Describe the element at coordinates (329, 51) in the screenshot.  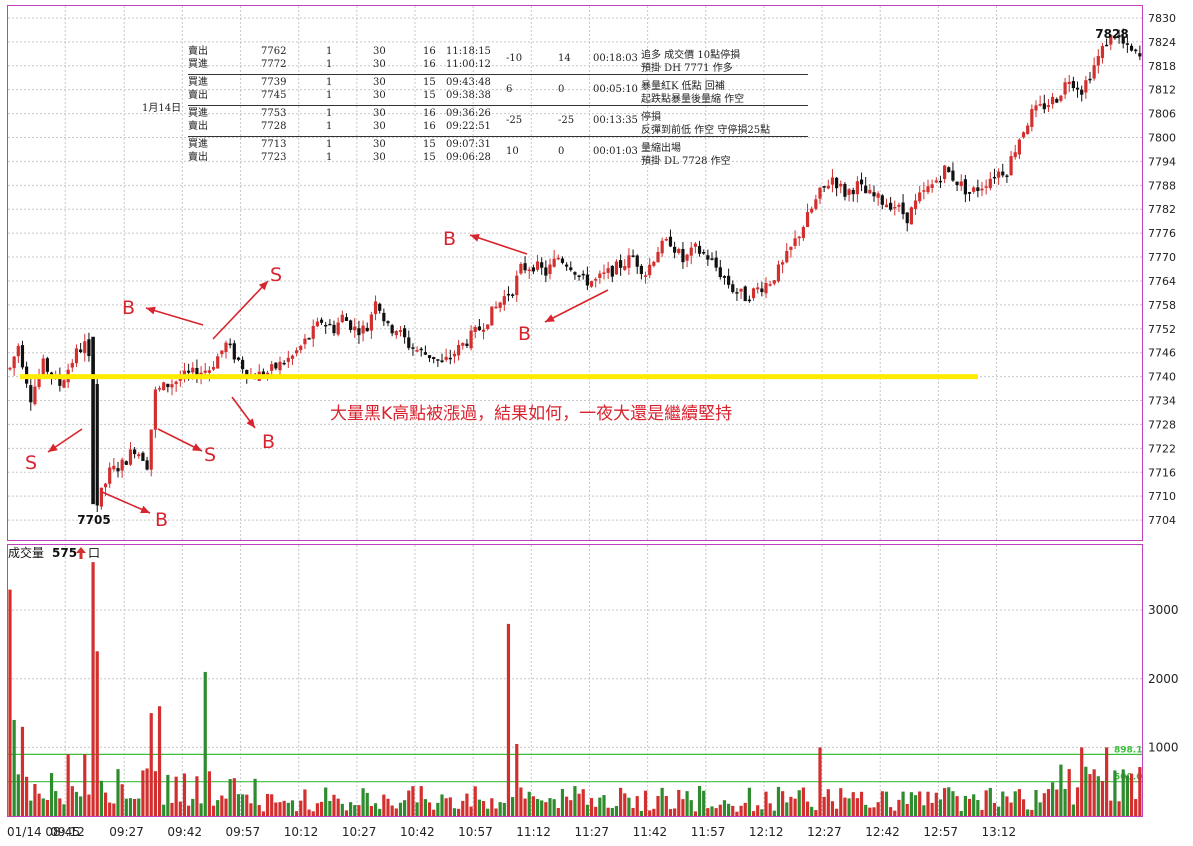
I see `trade-cell: 1` at that location.